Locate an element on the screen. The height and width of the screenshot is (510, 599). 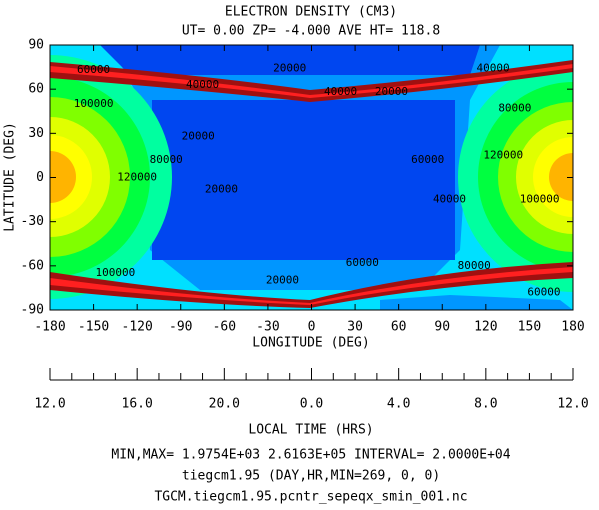
x-tick-label: 120 is located at coordinates (485, 327).